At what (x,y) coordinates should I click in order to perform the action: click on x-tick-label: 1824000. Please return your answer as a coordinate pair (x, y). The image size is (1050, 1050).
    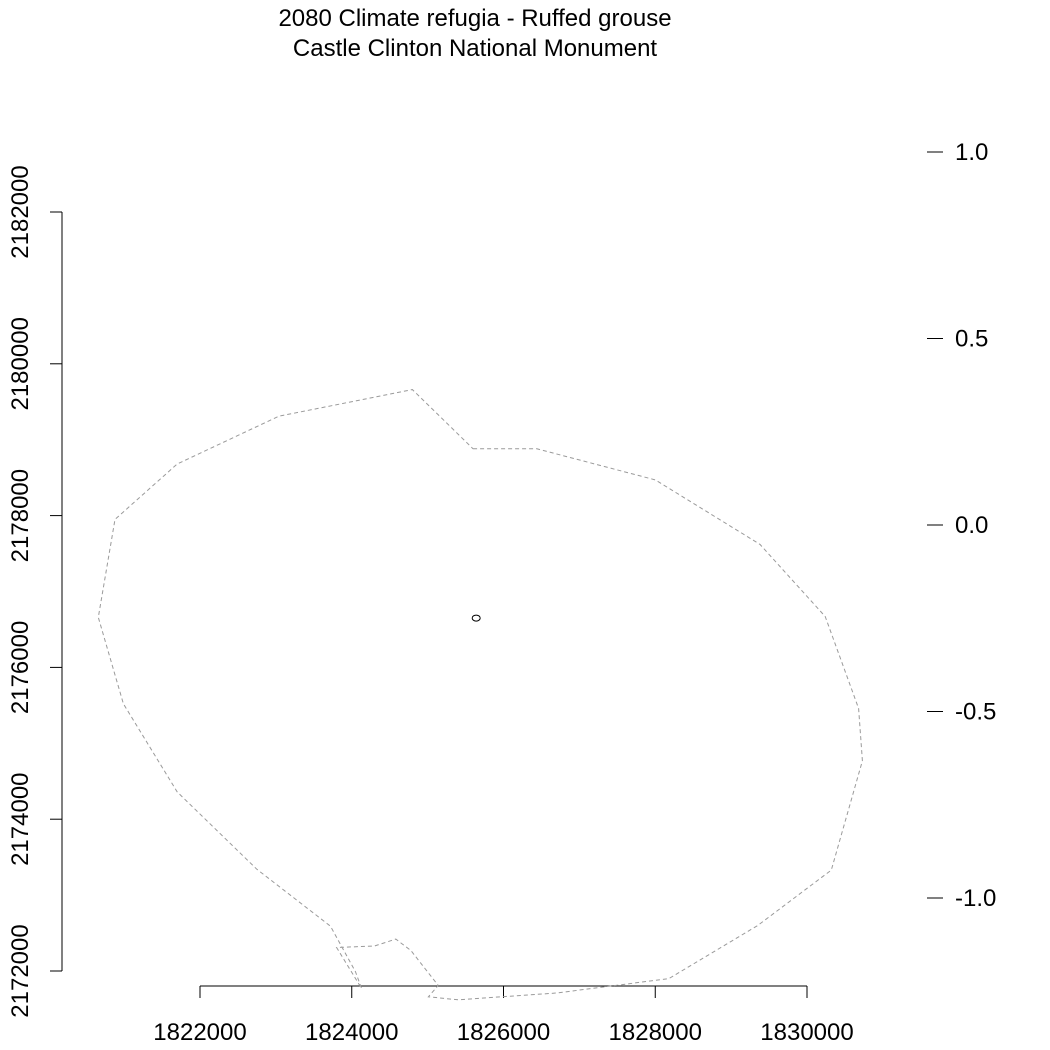
    Looking at the image, I should click on (351, 1032).